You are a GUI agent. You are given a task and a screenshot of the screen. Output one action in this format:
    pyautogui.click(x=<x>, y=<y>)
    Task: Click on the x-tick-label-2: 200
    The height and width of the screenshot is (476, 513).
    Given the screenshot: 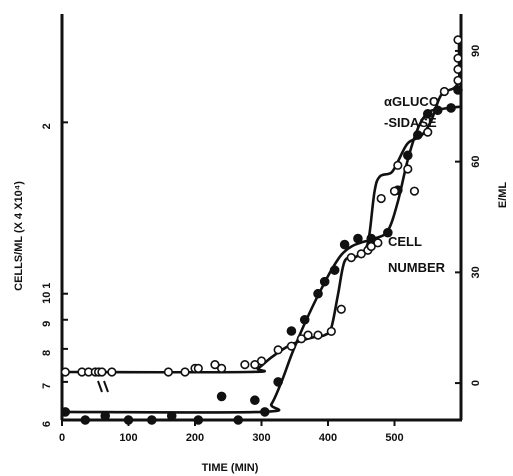 What is the action you would take?
    pyautogui.click(x=195, y=438)
    